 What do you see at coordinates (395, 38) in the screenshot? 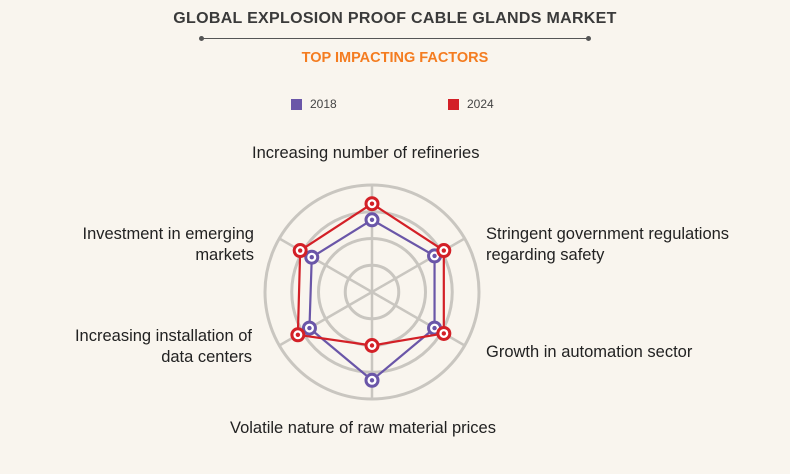
I see `title-divider` at bounding box center [395, 38].